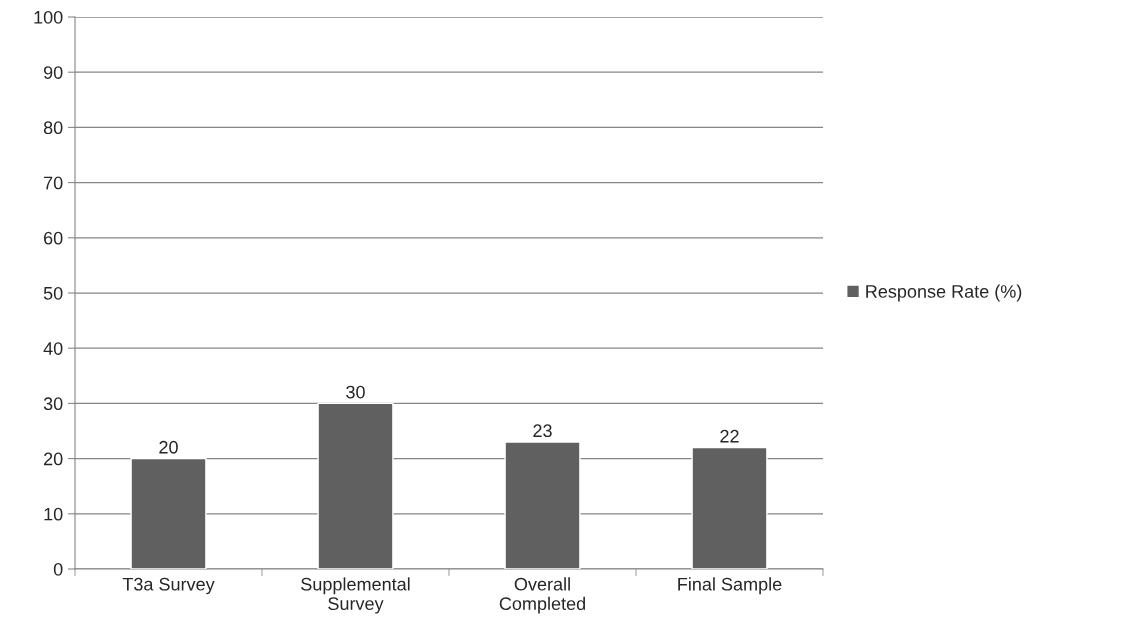 Image resolution: width=1122 pixels, height=641 pixels. Describe the element at coordinates (53, 404) in the screenshot. I see `y-tick-label: 30` at that location.